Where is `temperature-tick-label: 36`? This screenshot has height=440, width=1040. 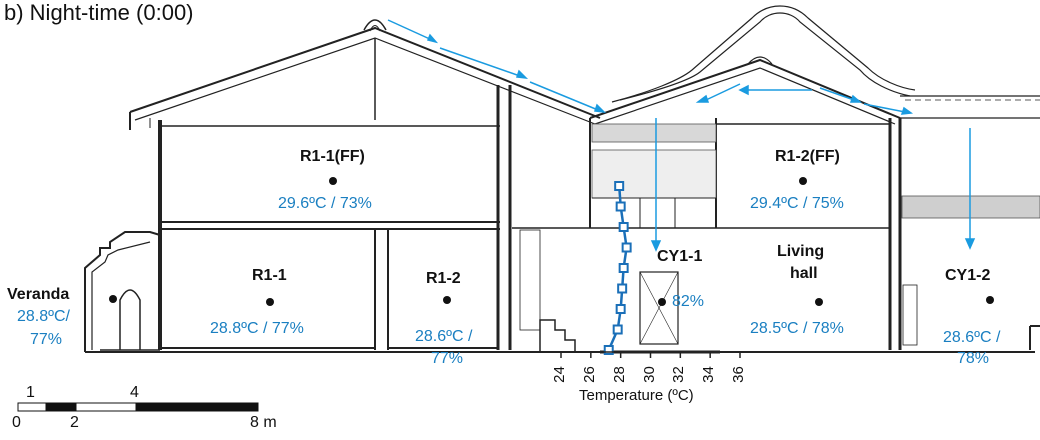 temperature-tick-label: 36 is located at coordinates (738, 374).